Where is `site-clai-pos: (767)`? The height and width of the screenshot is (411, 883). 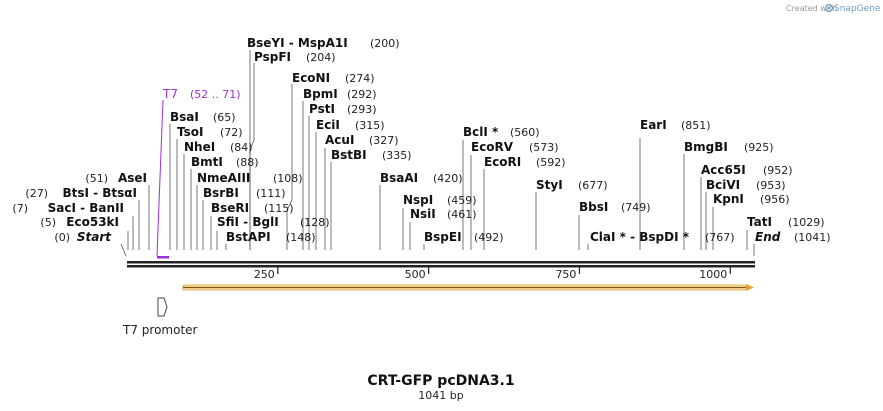 site-clai-pos: (767) is located at coordinates (720, 237).